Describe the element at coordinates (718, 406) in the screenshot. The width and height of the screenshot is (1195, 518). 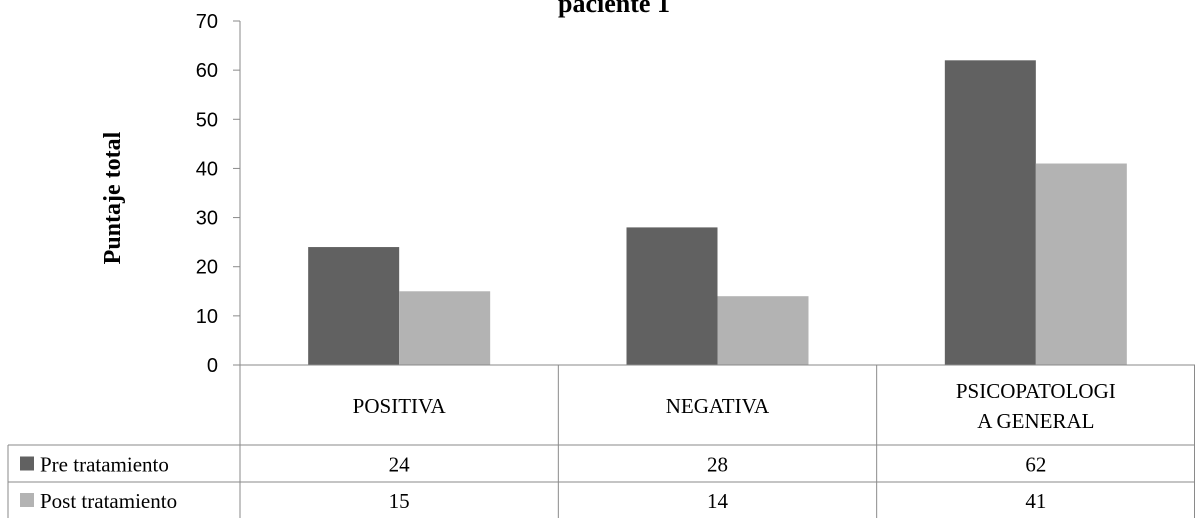
I see `category-label: NEGATIVA` at that location.